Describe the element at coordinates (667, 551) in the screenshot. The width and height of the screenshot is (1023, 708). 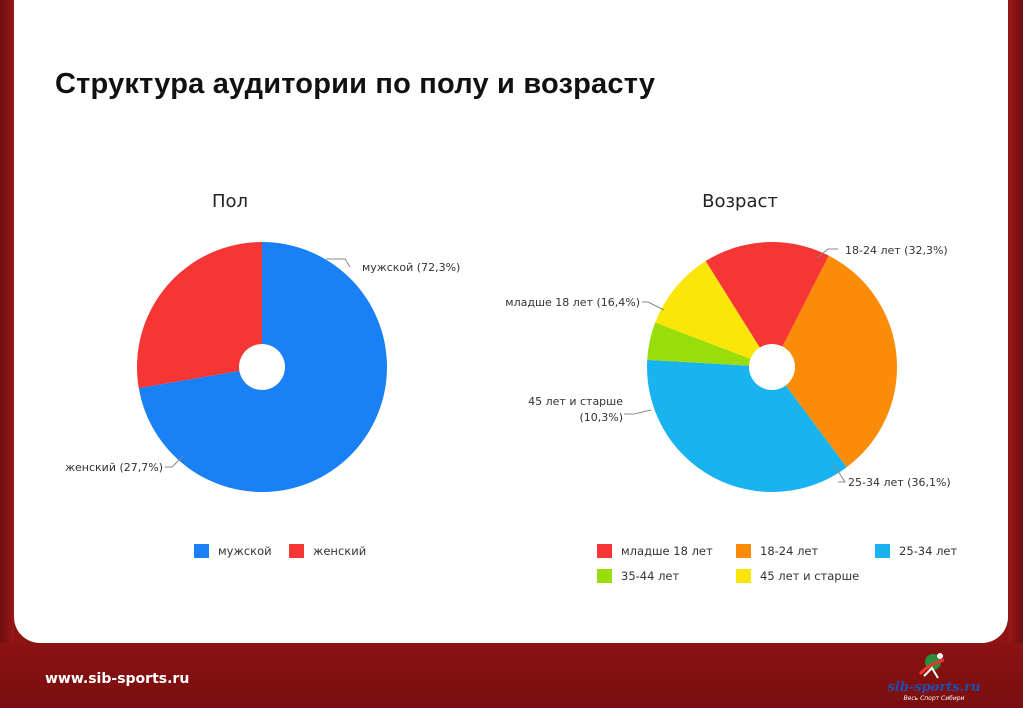
I see `legend-label-under18: младше 18 лет` at that location.